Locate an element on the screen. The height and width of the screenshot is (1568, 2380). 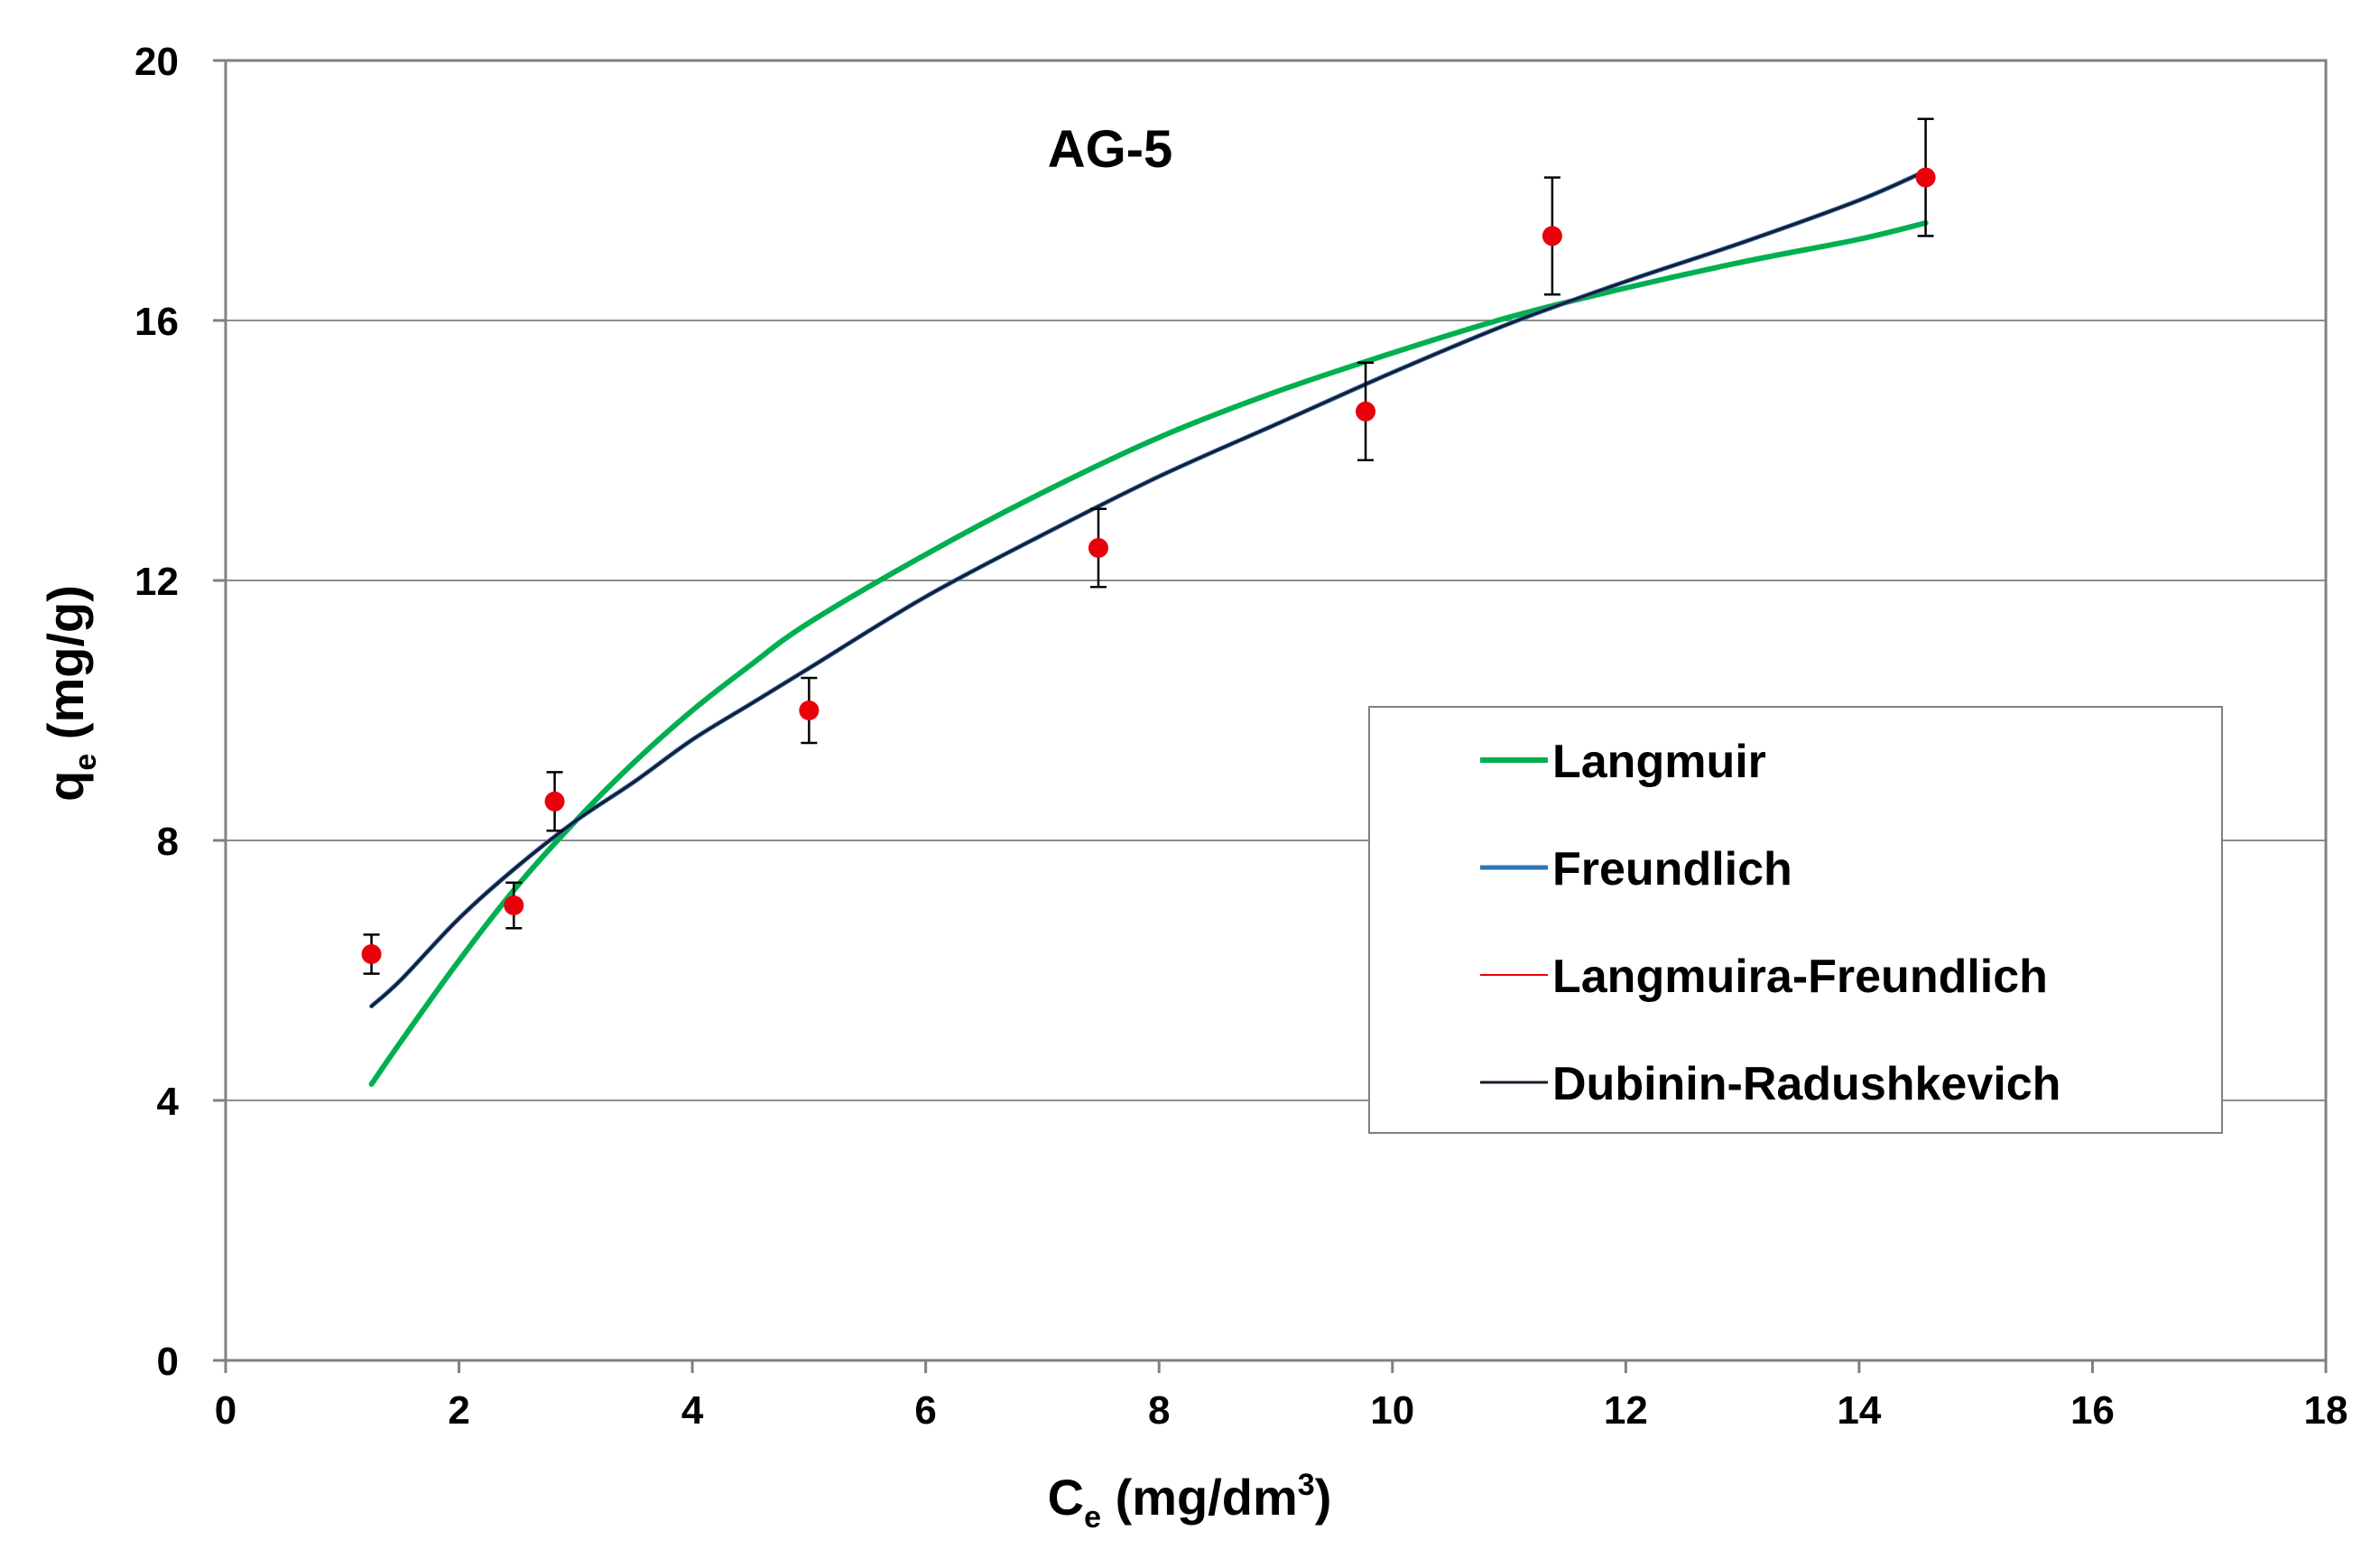
legend-label-langmuira-freundlich: Langmuira-Freundlich is located at coordinates (1800, 977).